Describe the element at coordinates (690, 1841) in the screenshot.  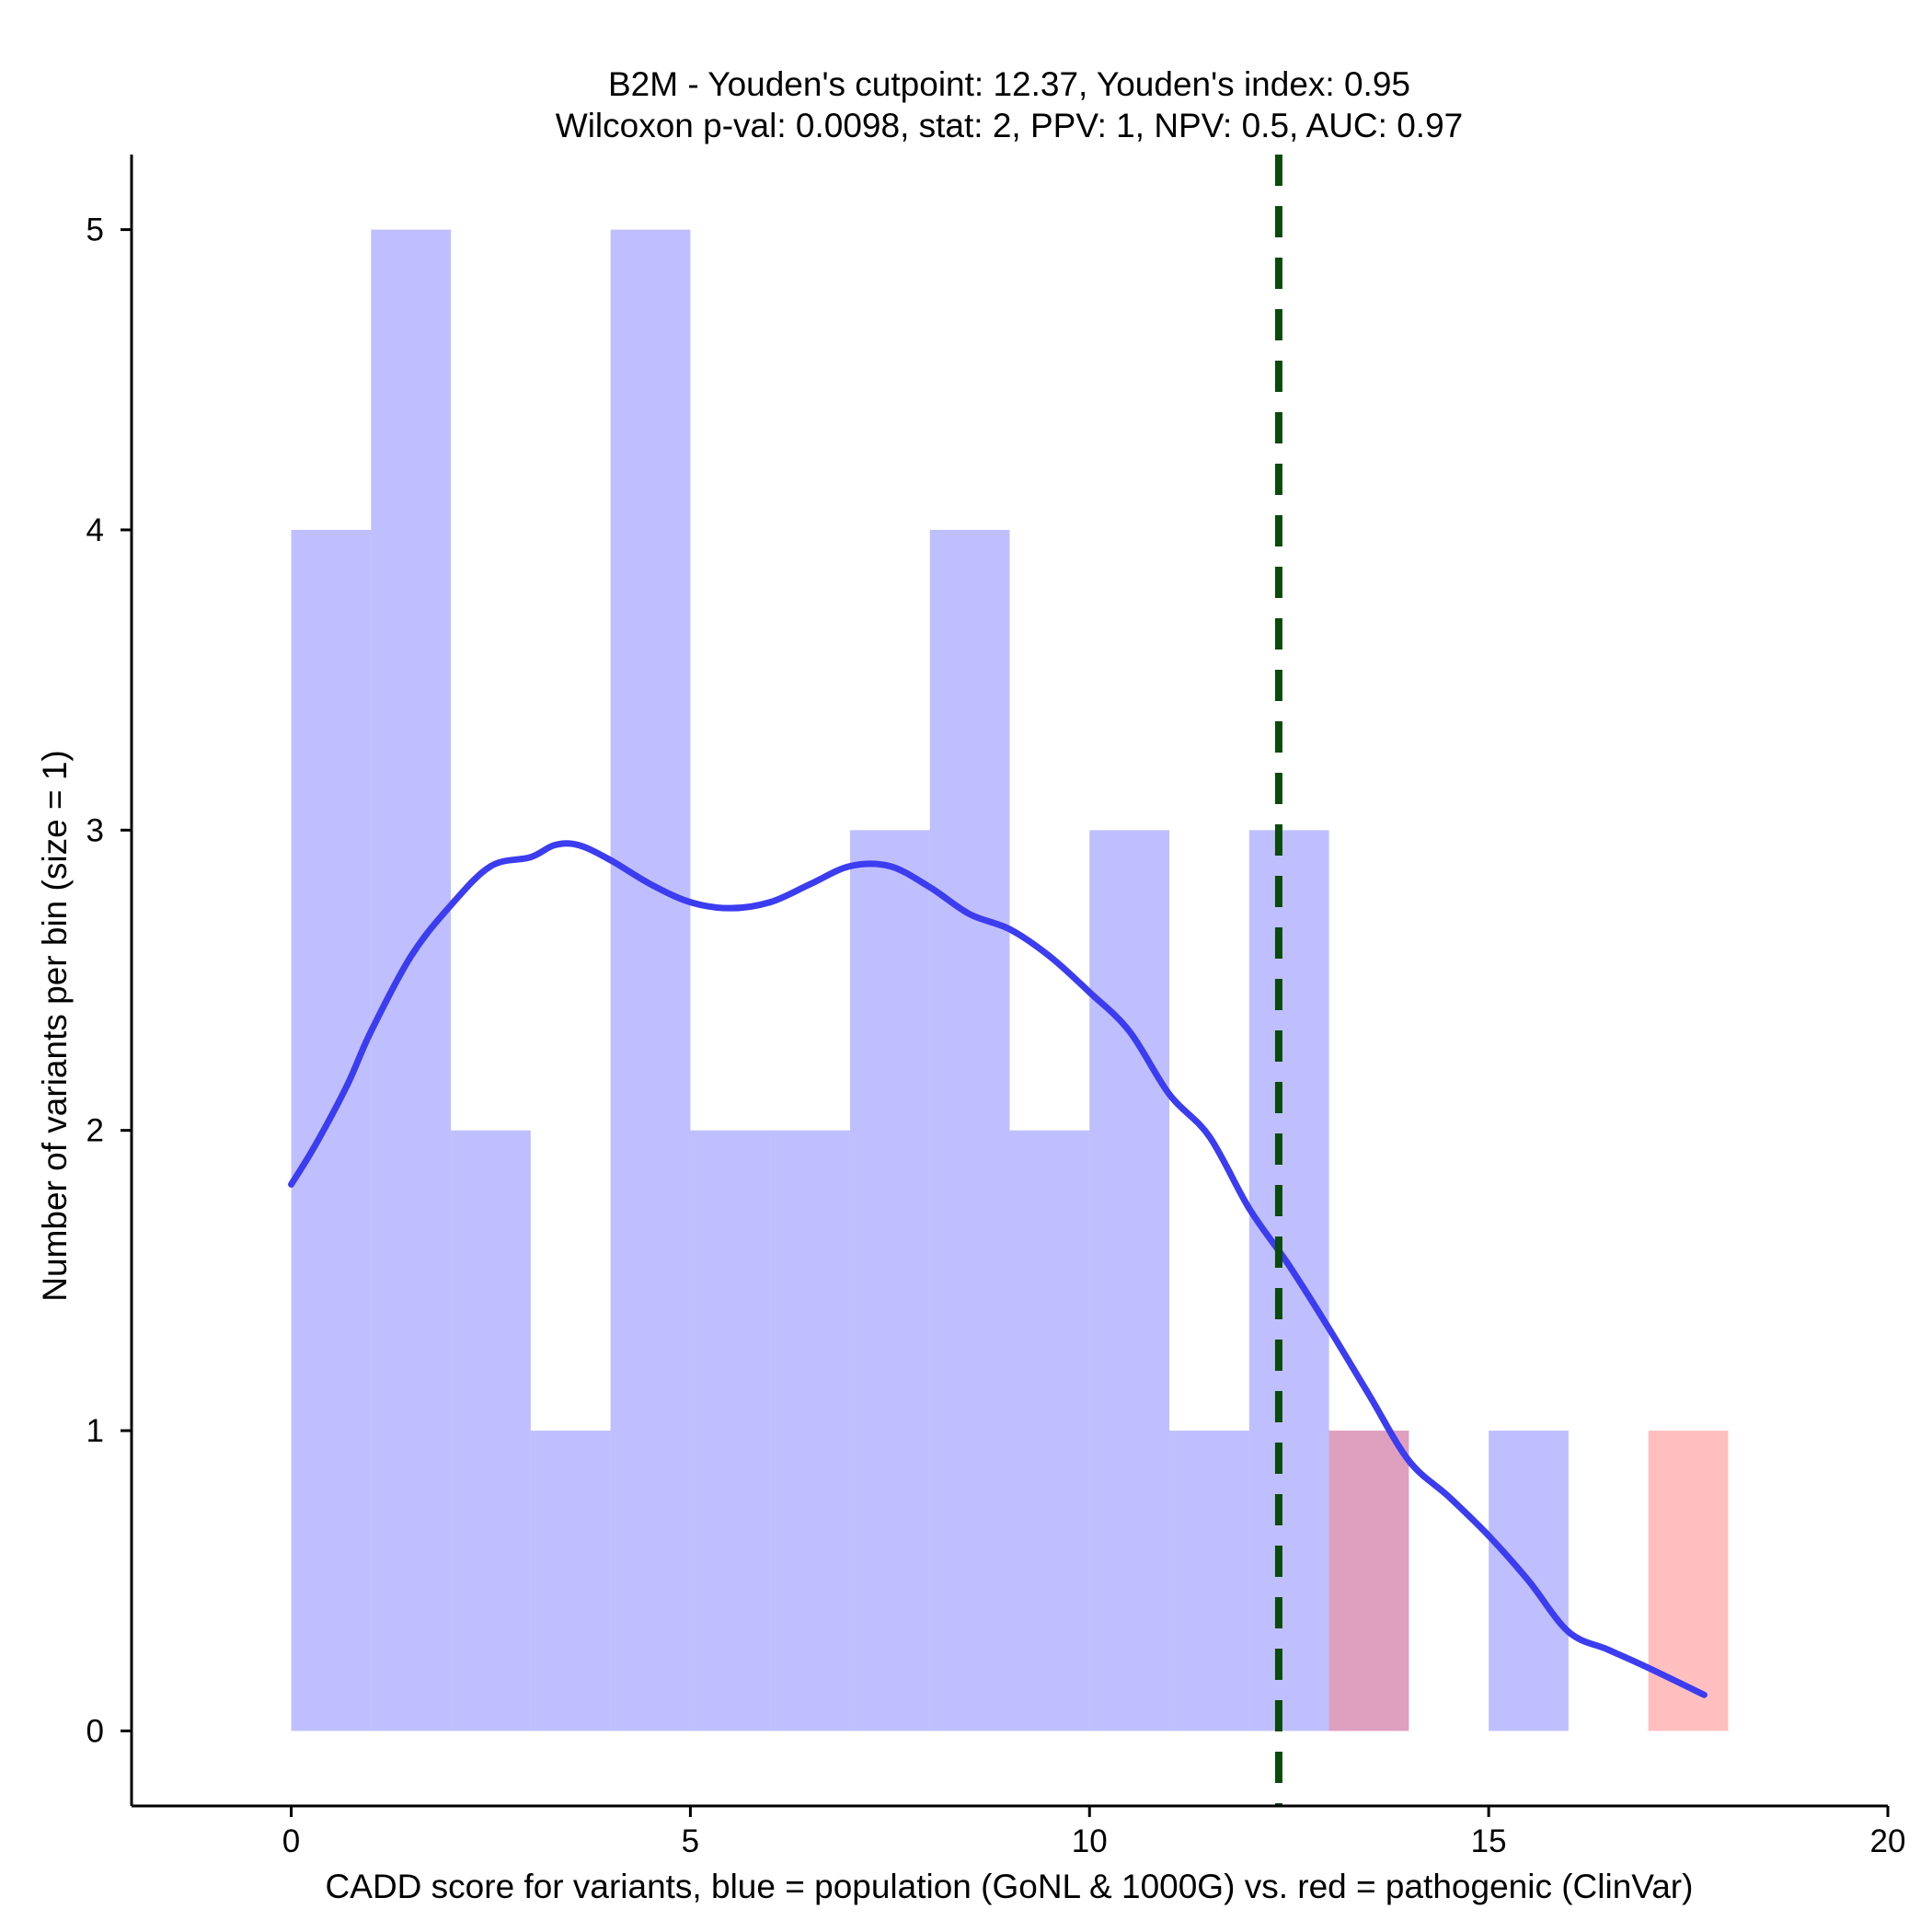
I see `x-tick-label-5: 5` at that location.